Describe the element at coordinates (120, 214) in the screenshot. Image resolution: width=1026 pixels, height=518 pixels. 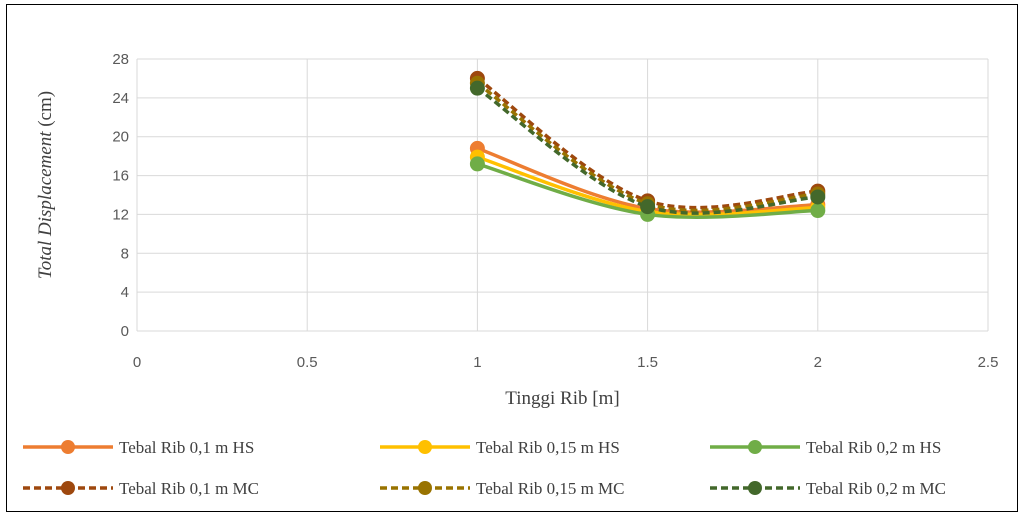
I see `y-tick-label: 12` at that location.